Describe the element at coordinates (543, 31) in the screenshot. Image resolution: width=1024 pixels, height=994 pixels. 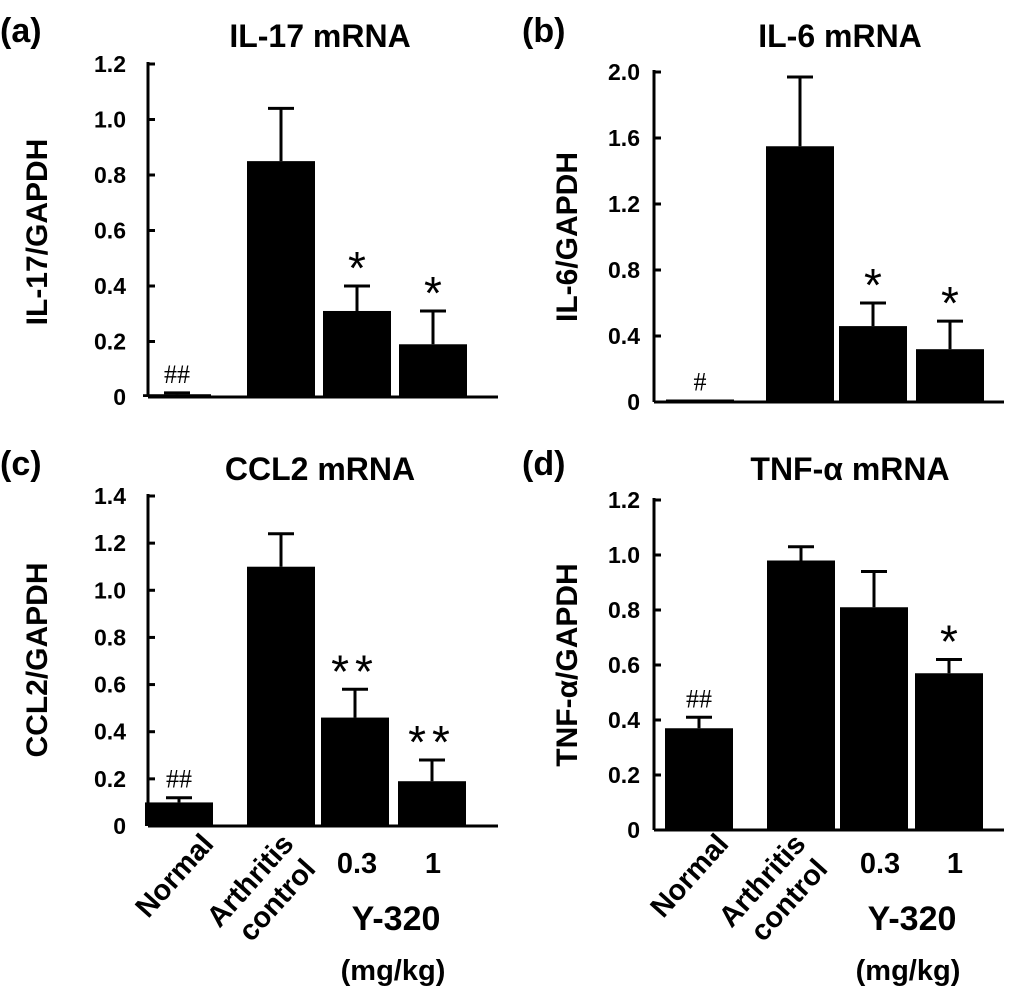
I see `panel-letter: (b)` at that location.